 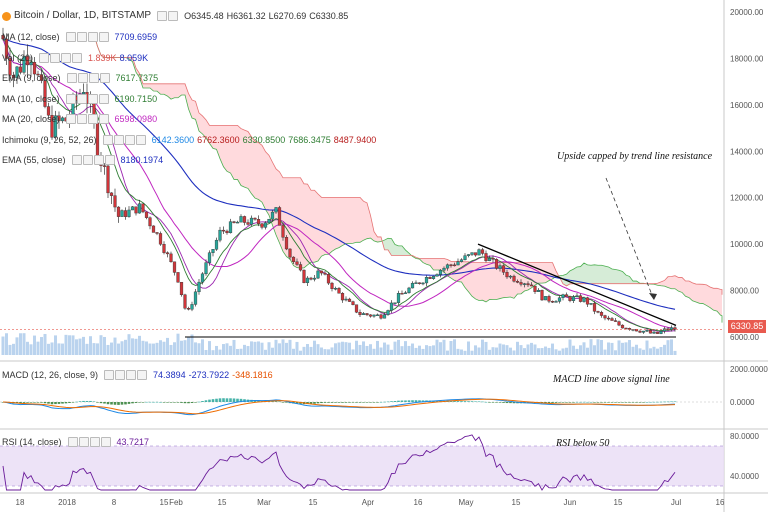 I want to click on rsi-controls, so click(x=89, y=442).